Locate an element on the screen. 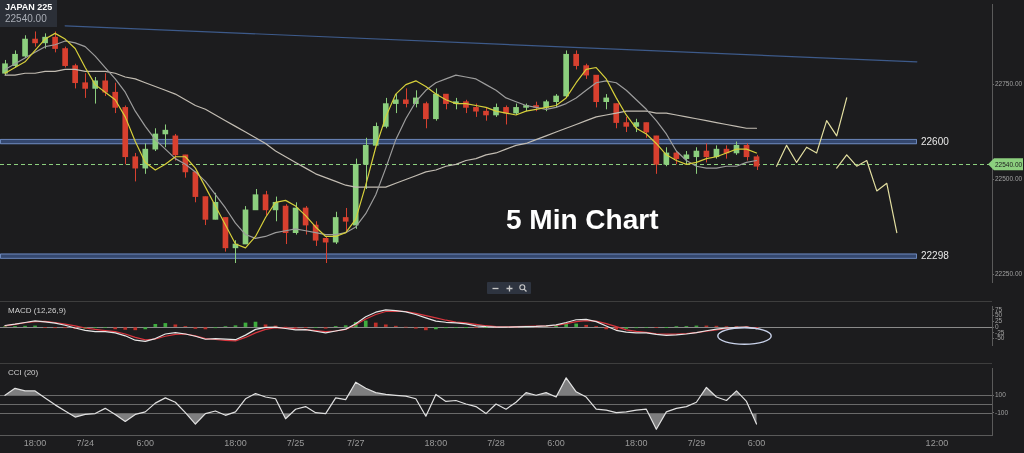 The width and height of the screenshot is (1024, 453). chart-title: CCI (20) is located at coordinates (23, 372).